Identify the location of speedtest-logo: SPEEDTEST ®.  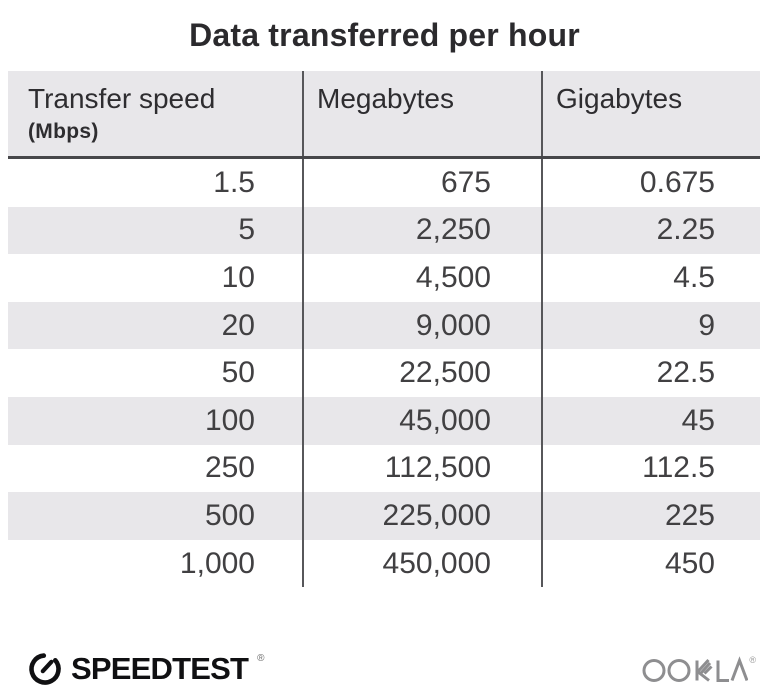
(145, 669).